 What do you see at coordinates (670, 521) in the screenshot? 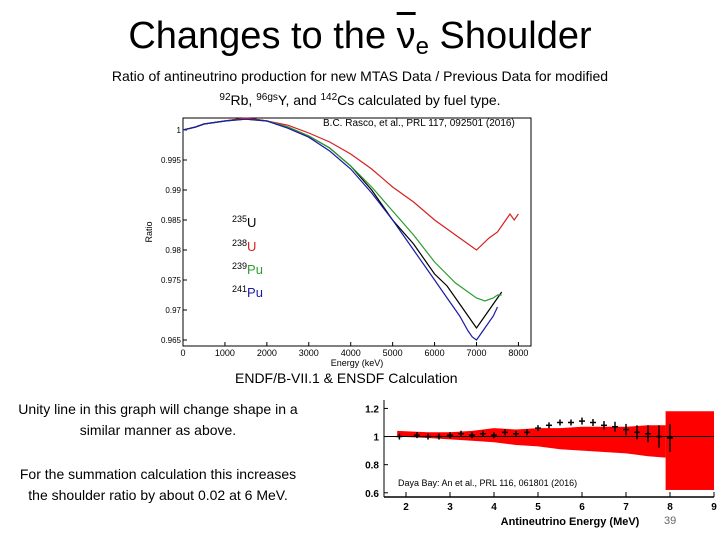
I see `page-number: 39` at bounding box center [670, 521].